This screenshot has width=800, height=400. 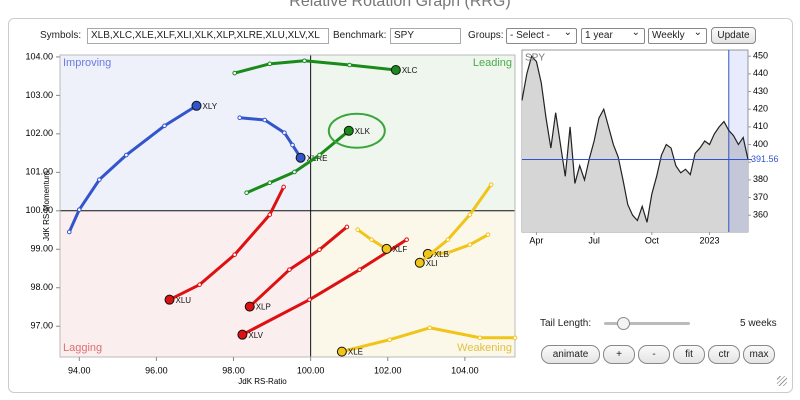 I want to click on series-label: XLC, so click(x=410, y=70).